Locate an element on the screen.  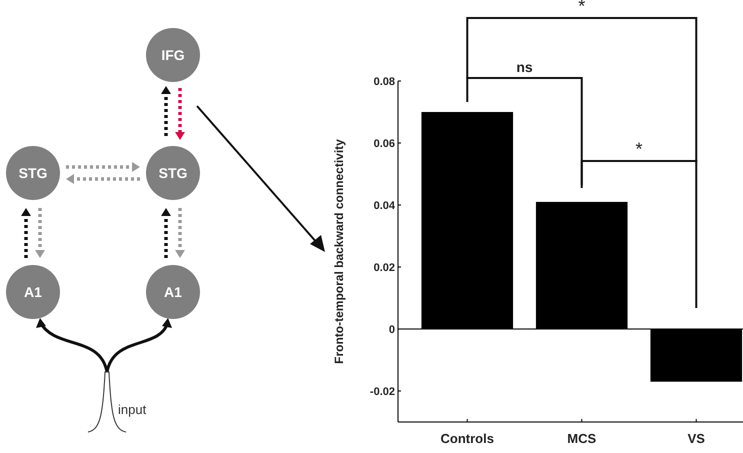
x-tick-label: Controls is located at coordinates (467, 438).